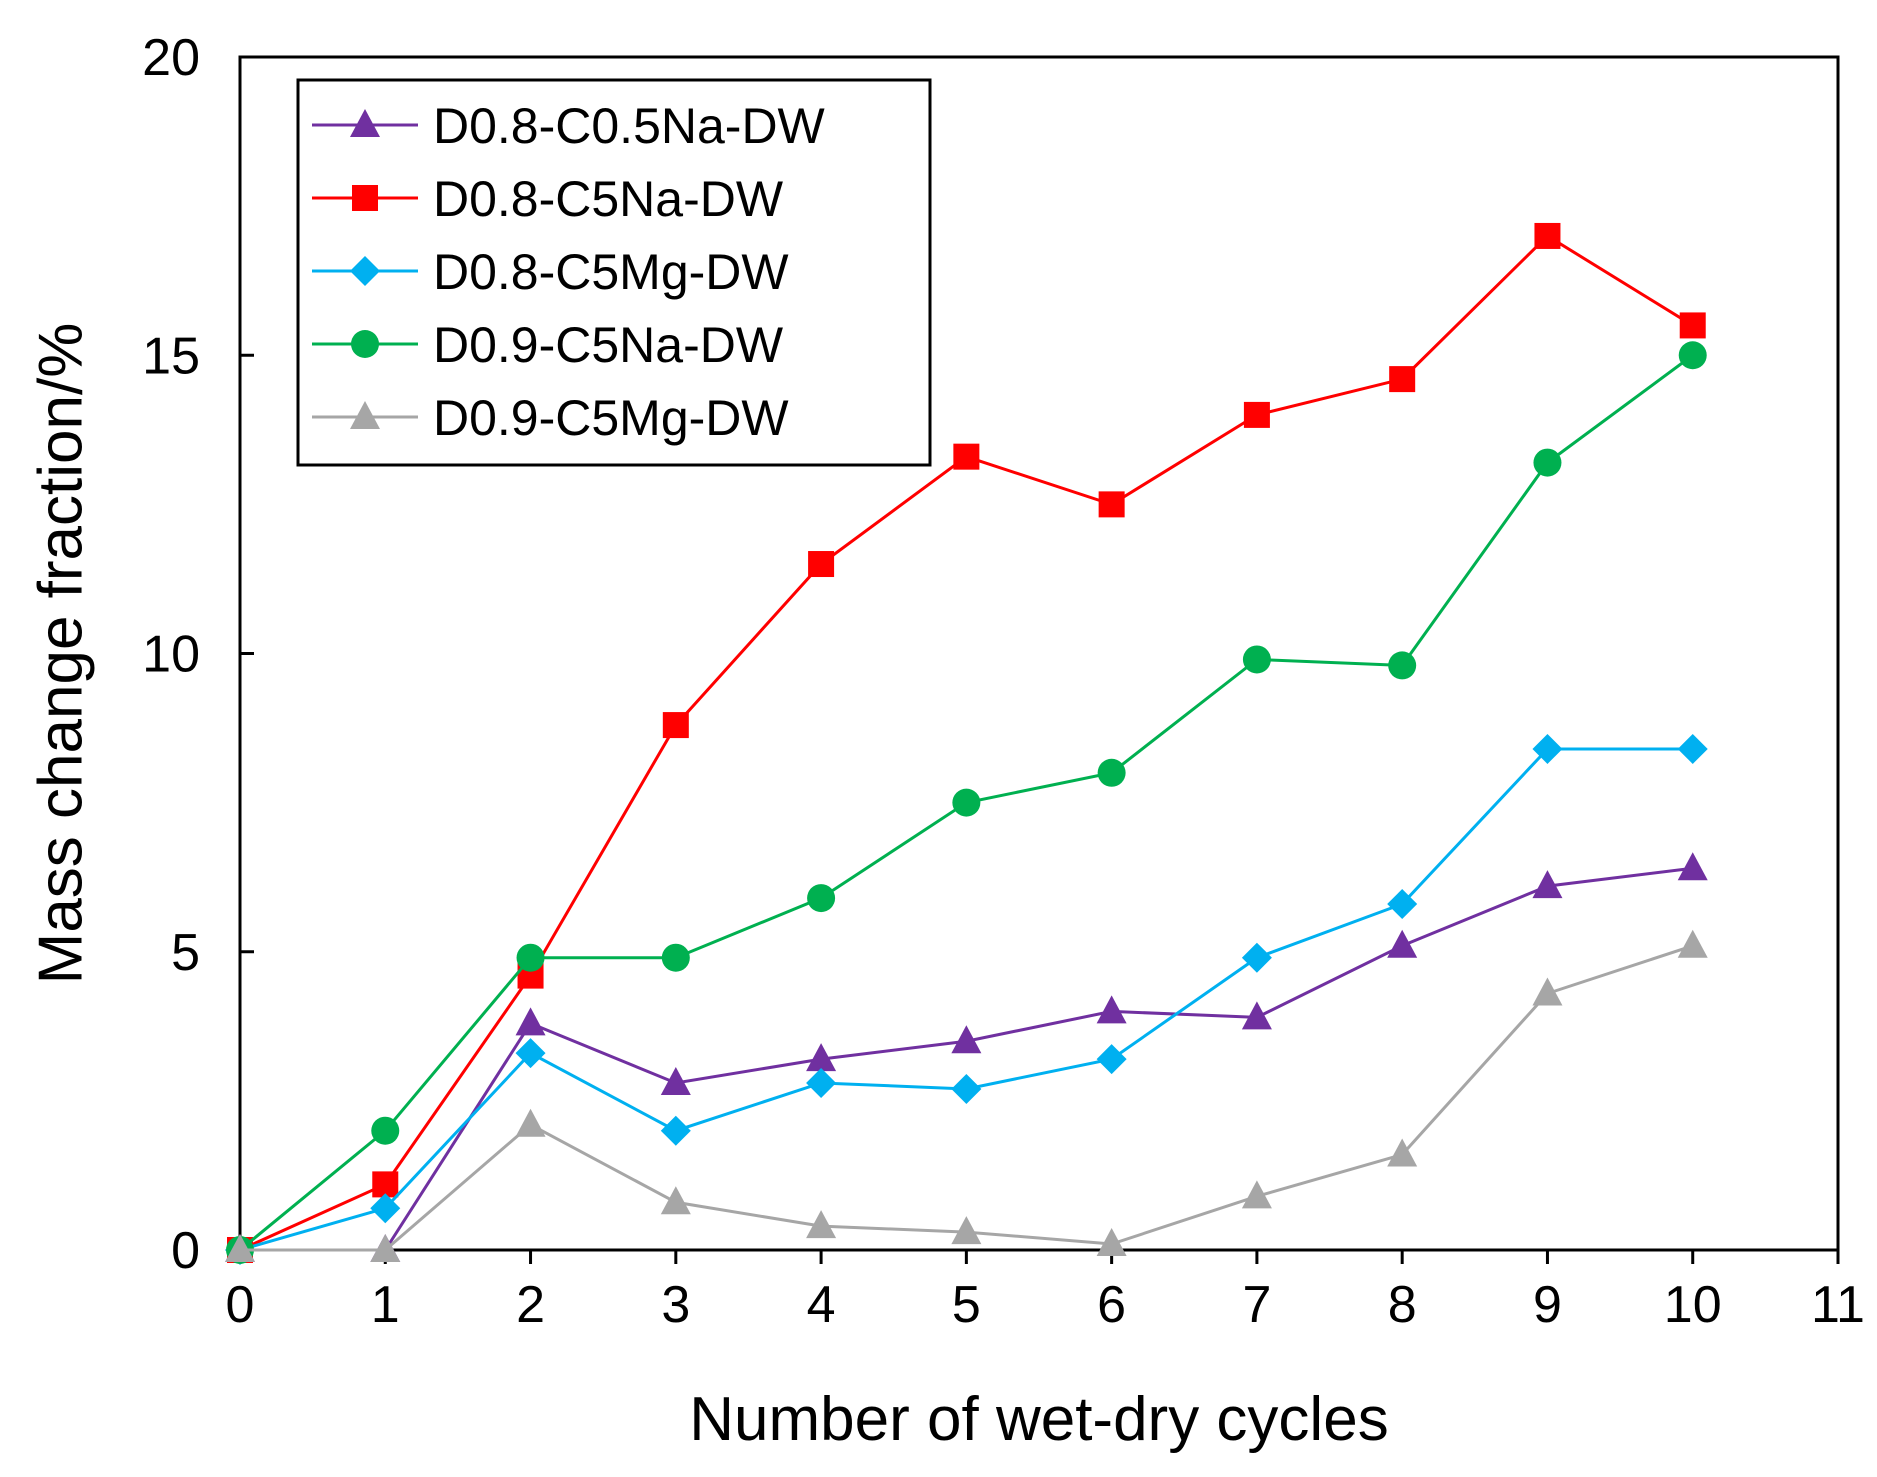 The image size is (1877, 1477). I want to click on y-tick-label: 15, so click(171, 356).